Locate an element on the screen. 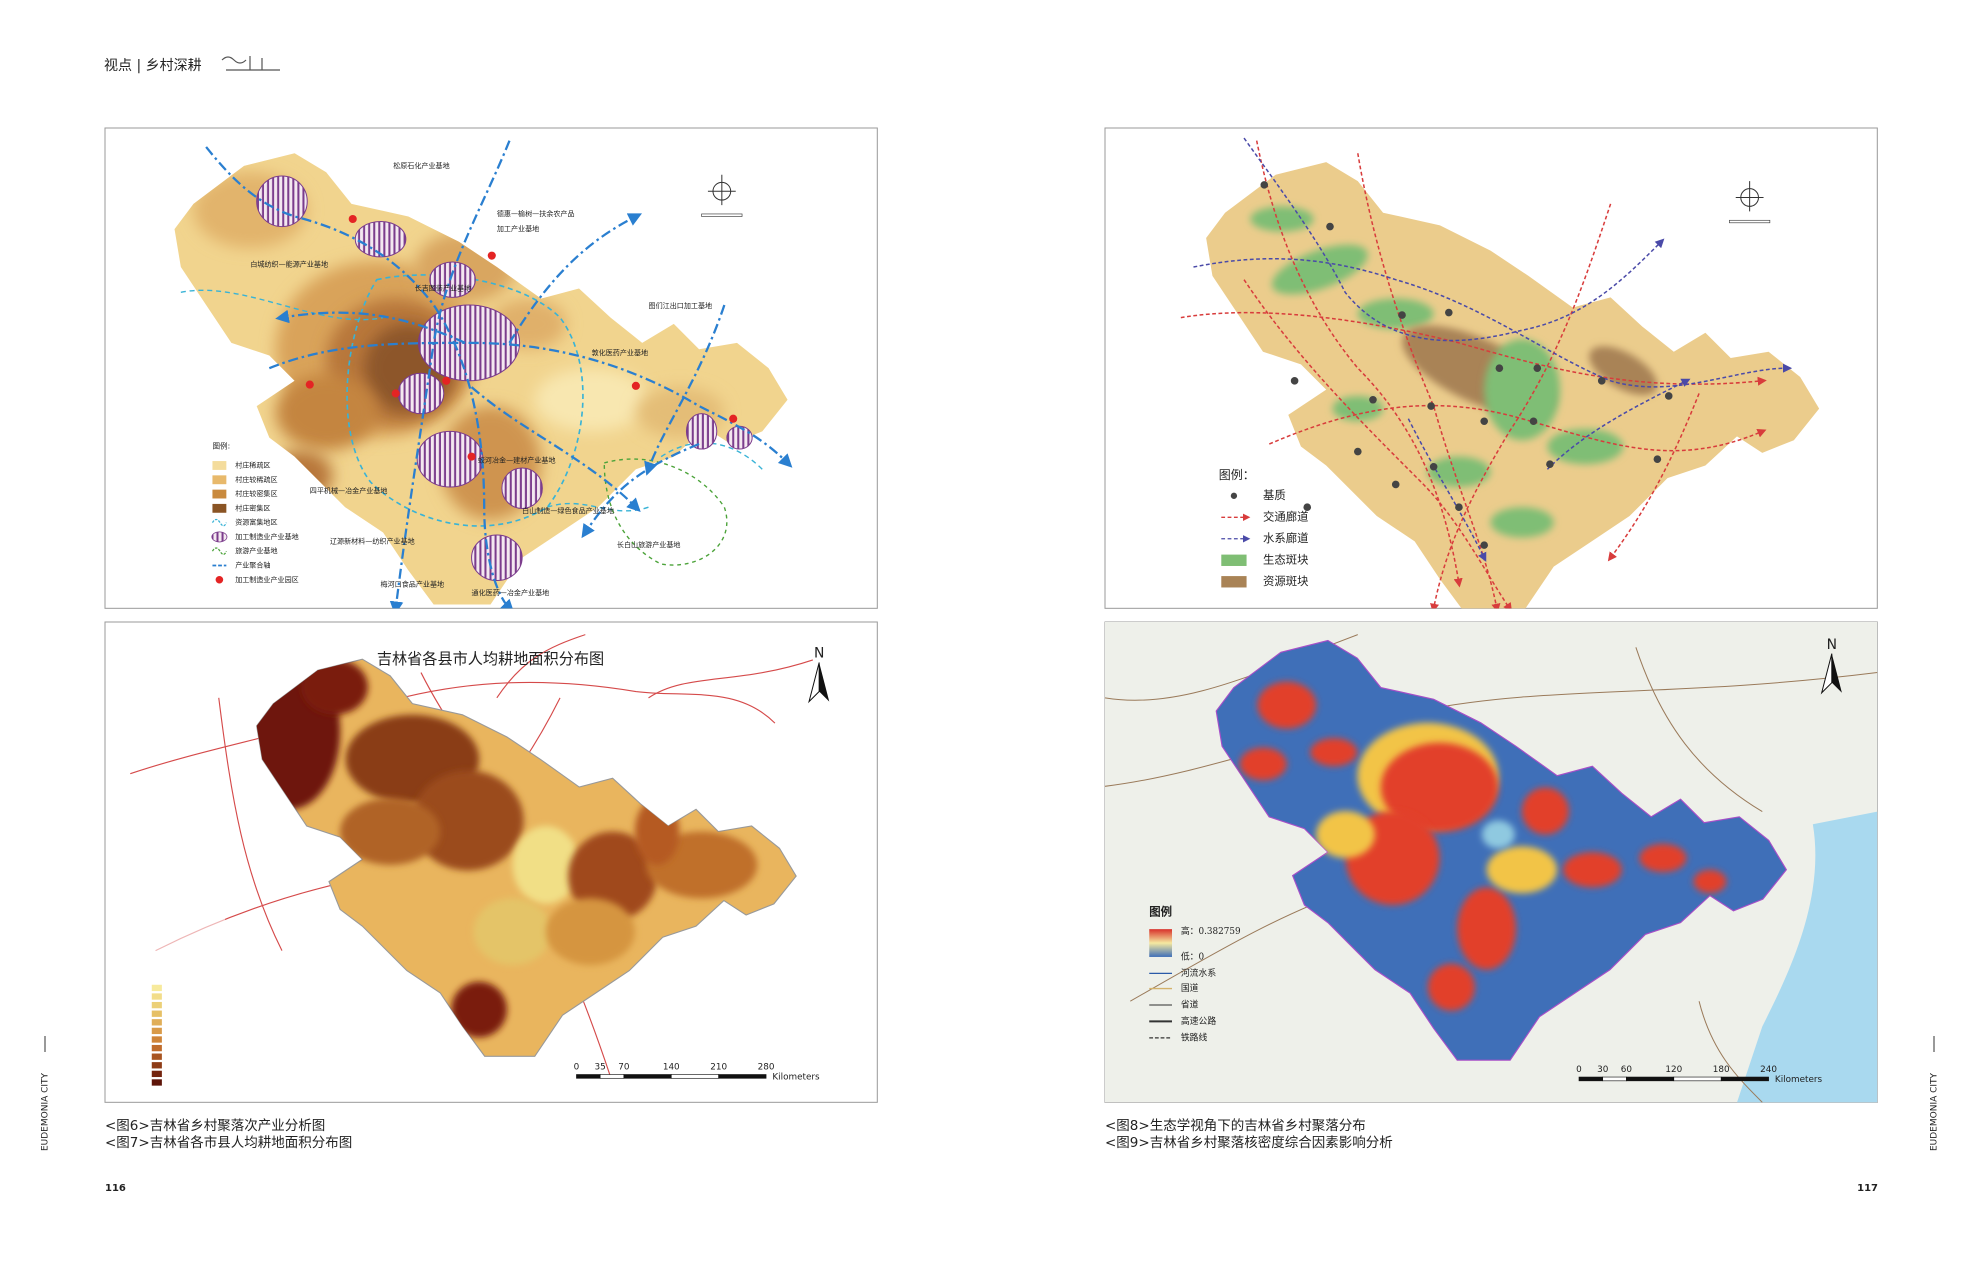 Image resolution: width=1962 pixels, height=1264 pixels. scale-label: 210 is located at coordinates (718, 1067).